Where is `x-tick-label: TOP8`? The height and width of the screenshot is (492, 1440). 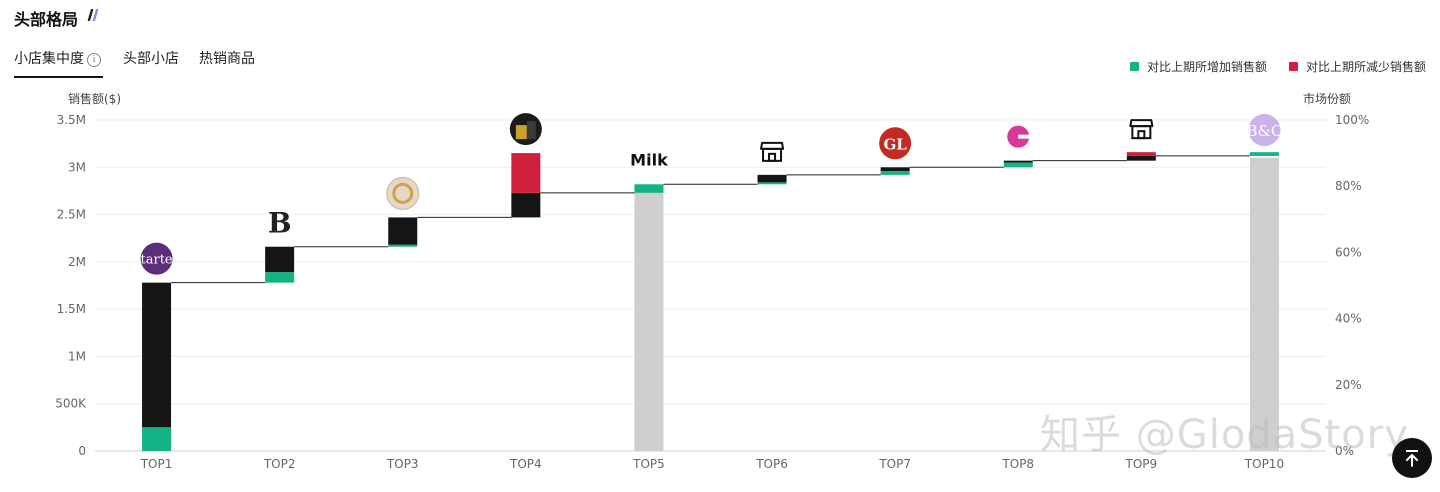 x-tick-label: TOP8 is located at coordinates (1017, 464).